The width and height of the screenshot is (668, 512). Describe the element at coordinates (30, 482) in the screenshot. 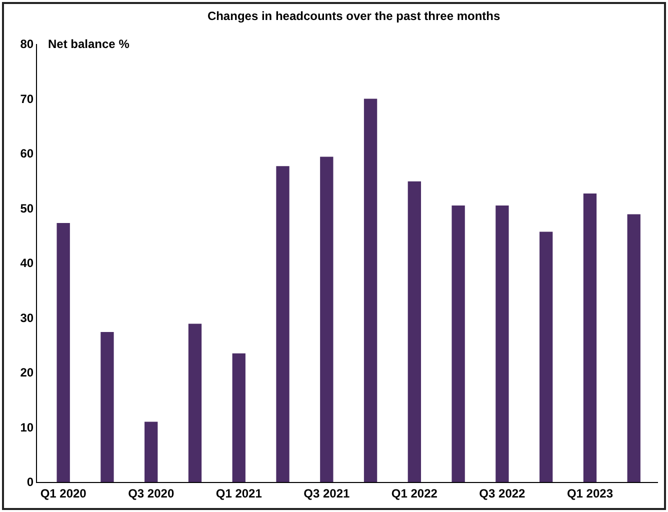

I see `y-tick-label: 0` at that location.